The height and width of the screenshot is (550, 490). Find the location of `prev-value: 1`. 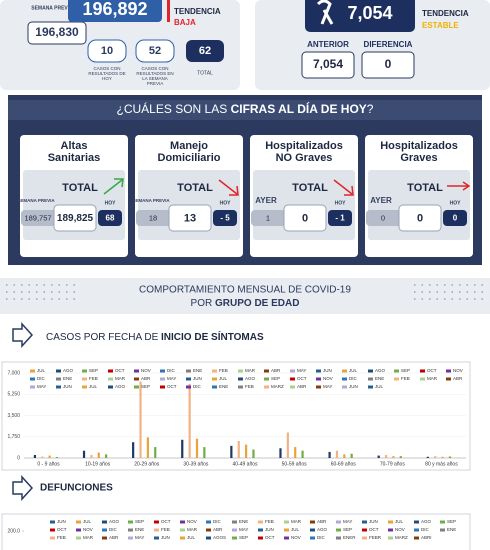

prev-value: 1 is located at coordinates (268, 217).